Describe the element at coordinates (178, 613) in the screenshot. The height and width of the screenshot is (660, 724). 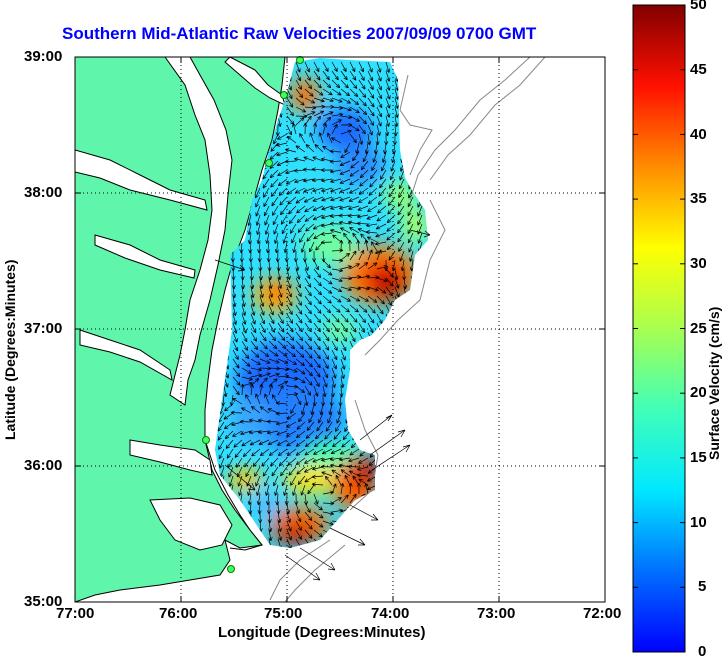
I see `x-tick-label: 76:00` at that location.